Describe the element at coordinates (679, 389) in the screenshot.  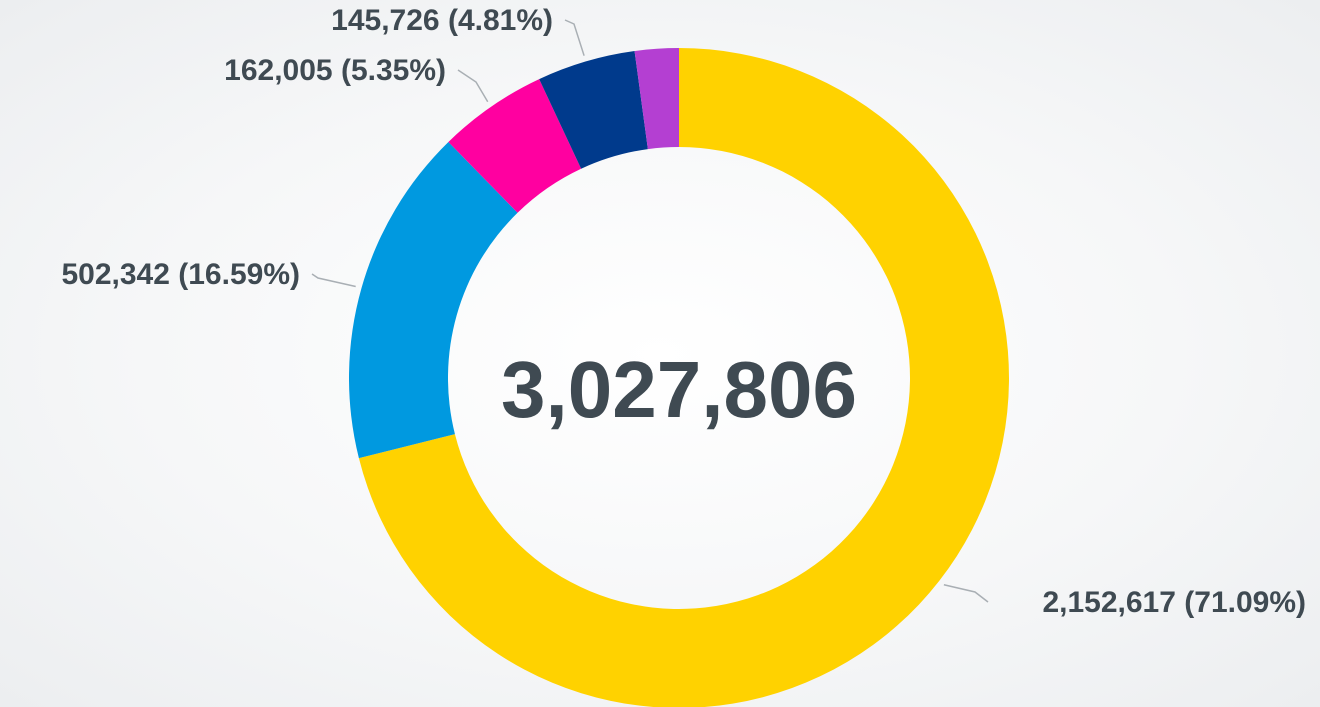
I see `center-total-value: 3,027,806` at that location.